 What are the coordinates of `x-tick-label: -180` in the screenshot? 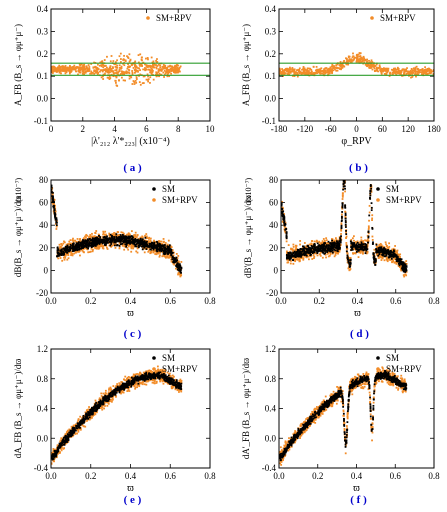 It's located at (279, 129).